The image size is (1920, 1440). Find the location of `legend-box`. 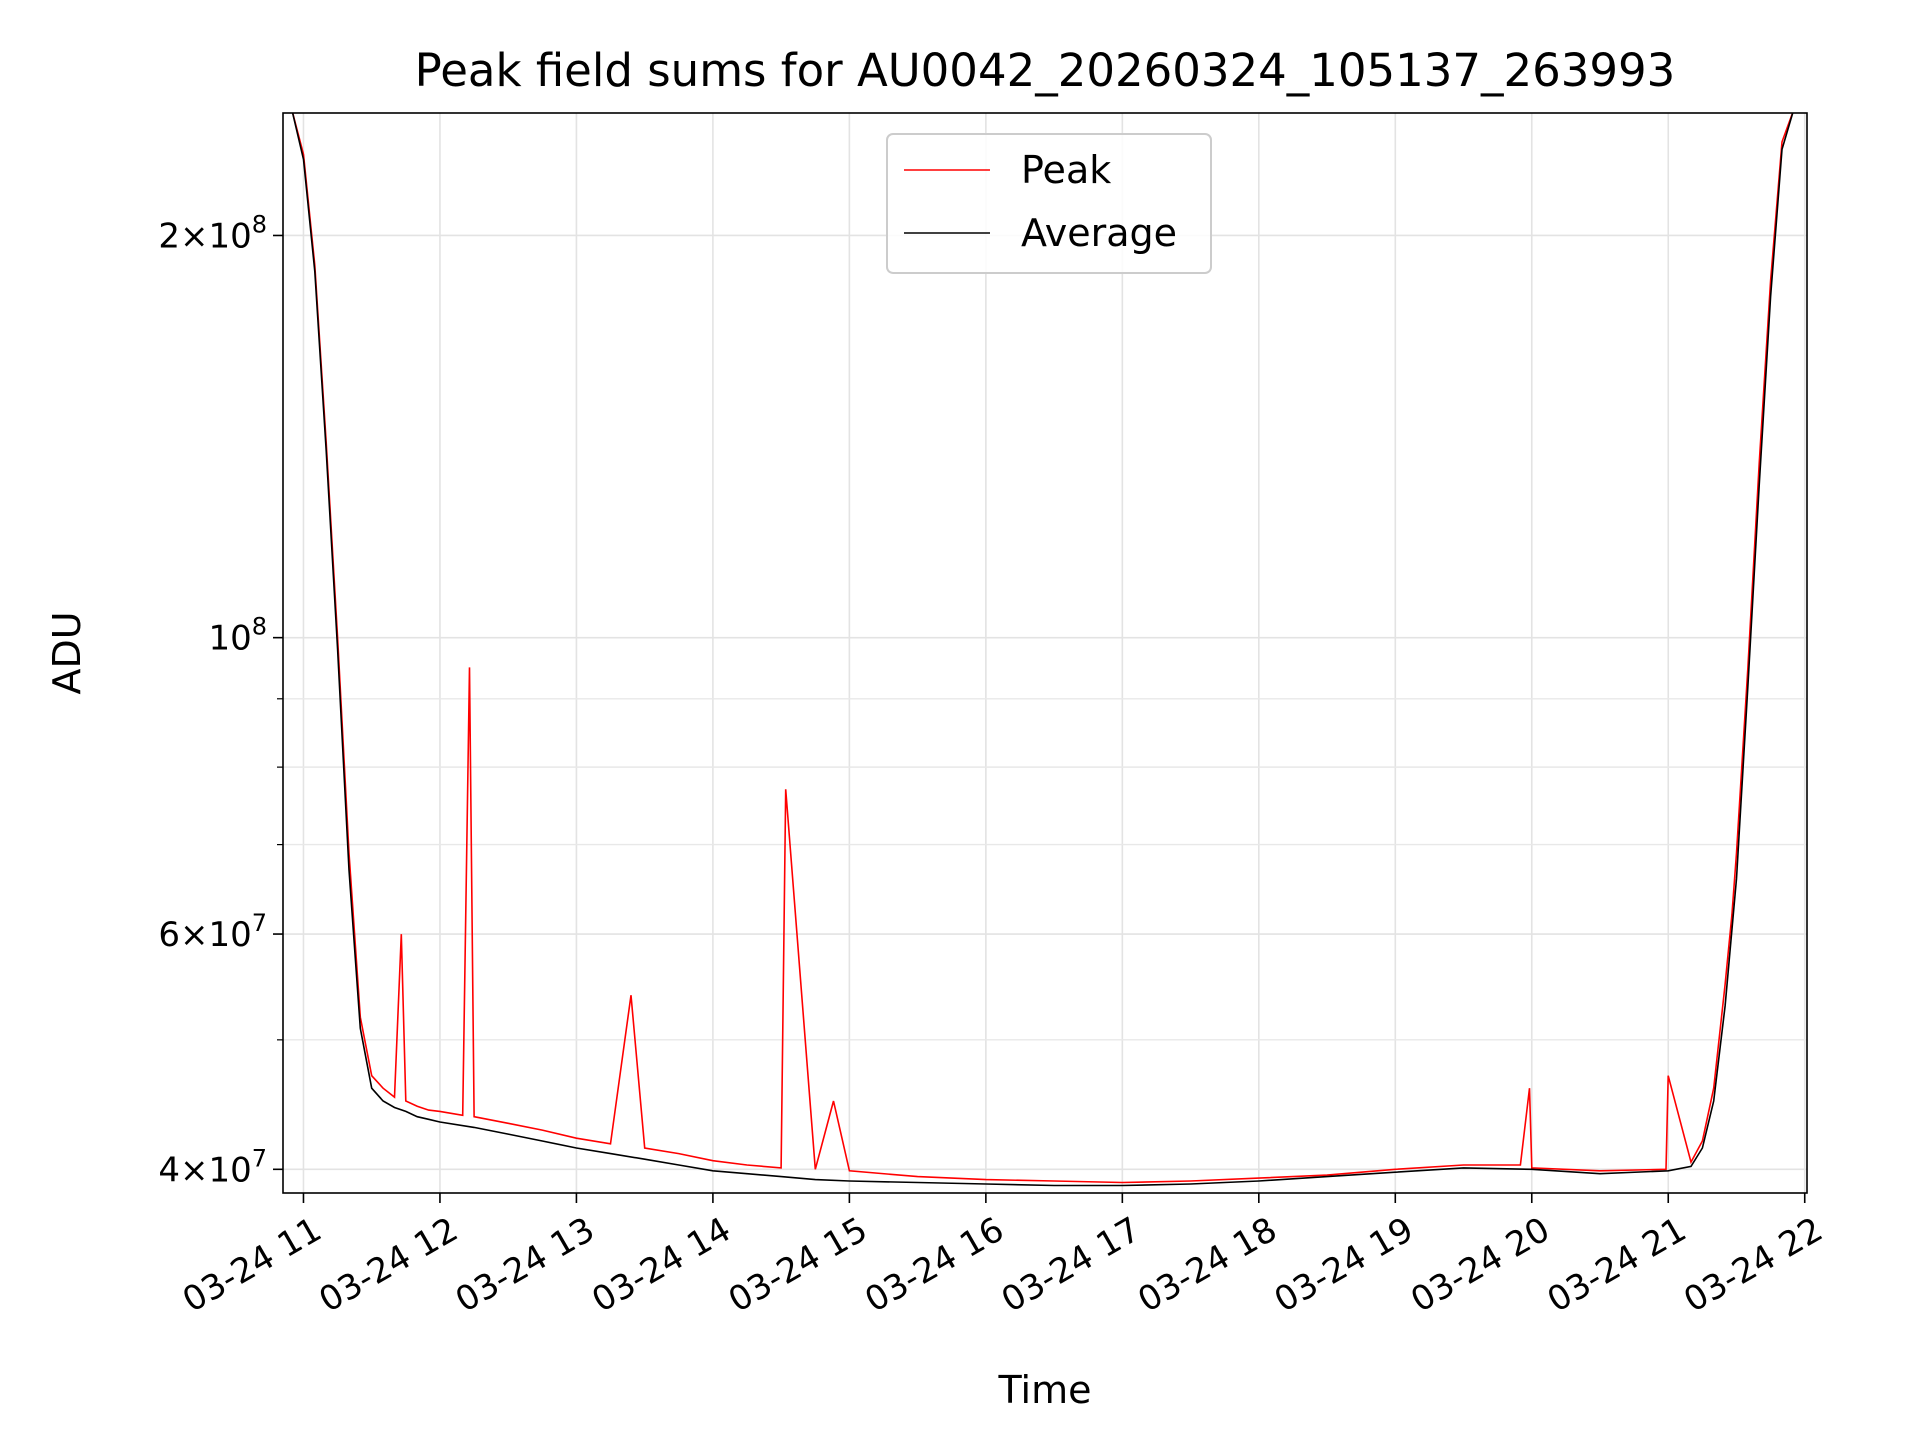

legend-box is located at coordinates (1049, 203).